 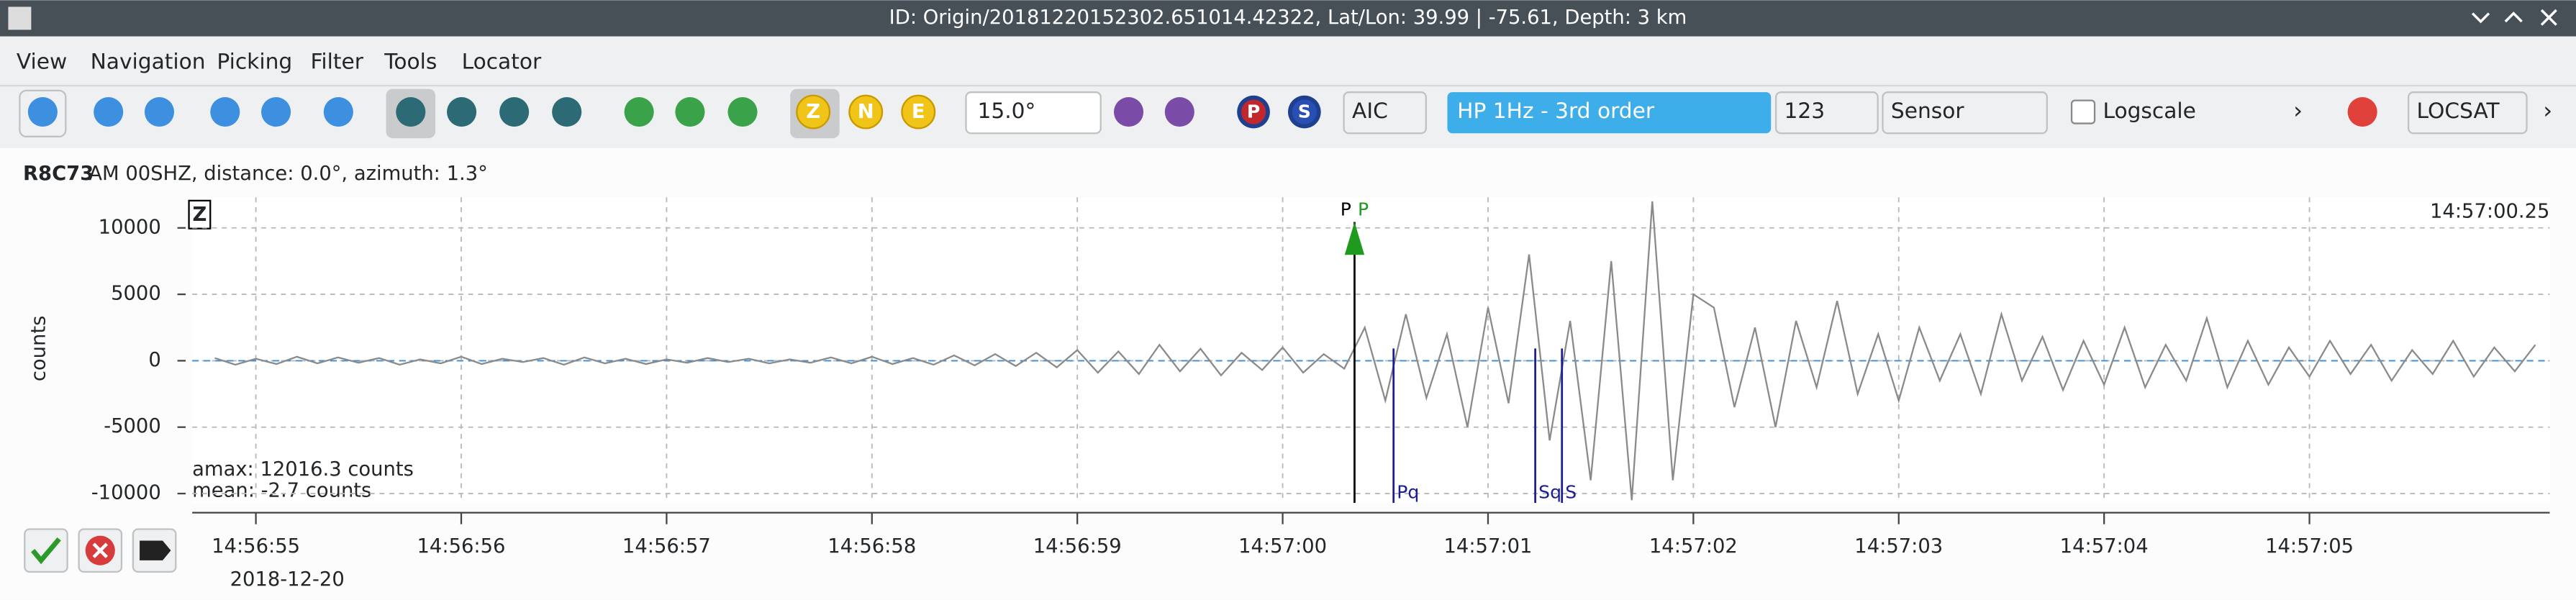 I want to click on menu-item: View, so click(x=42, y=61).